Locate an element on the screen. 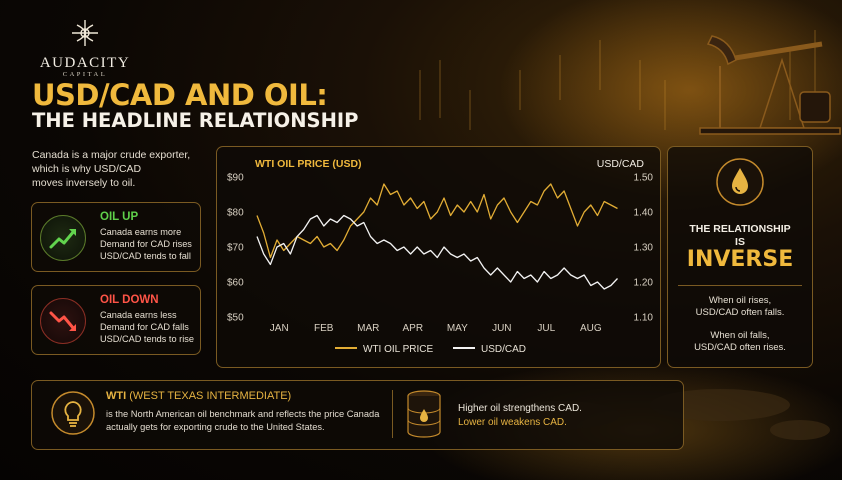 This screenshot has width=842, height=480. x-tick-label: MAR is located at coordinates (368, 328).